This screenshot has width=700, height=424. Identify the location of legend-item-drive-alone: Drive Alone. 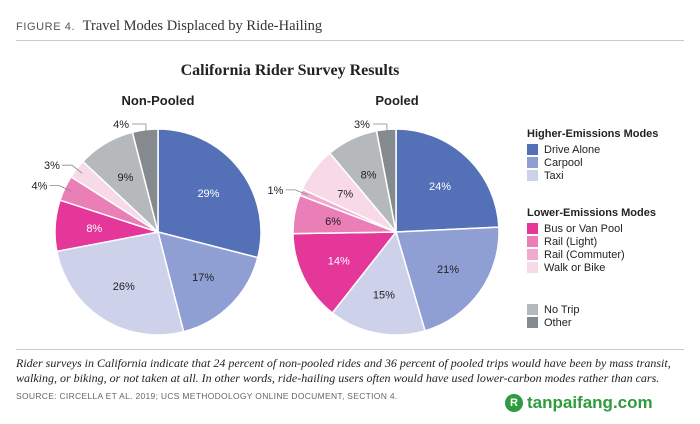
(563, 149).